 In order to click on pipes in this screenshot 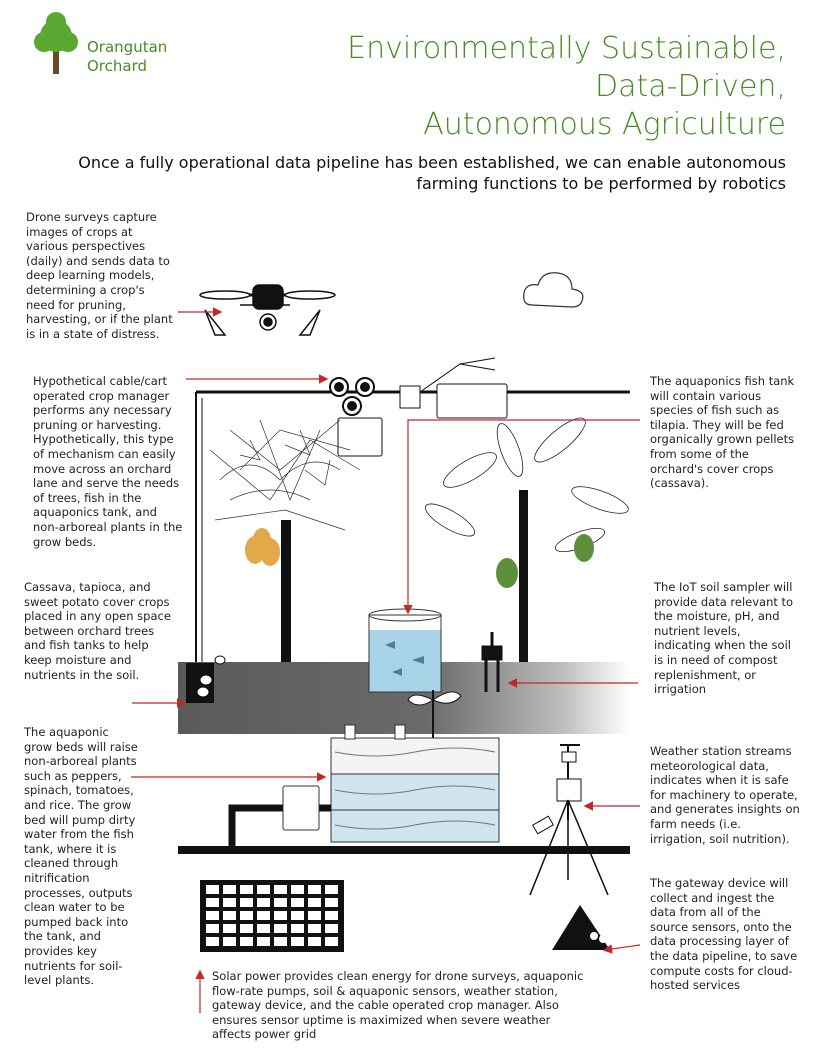, I will do `click(404, 829)`.